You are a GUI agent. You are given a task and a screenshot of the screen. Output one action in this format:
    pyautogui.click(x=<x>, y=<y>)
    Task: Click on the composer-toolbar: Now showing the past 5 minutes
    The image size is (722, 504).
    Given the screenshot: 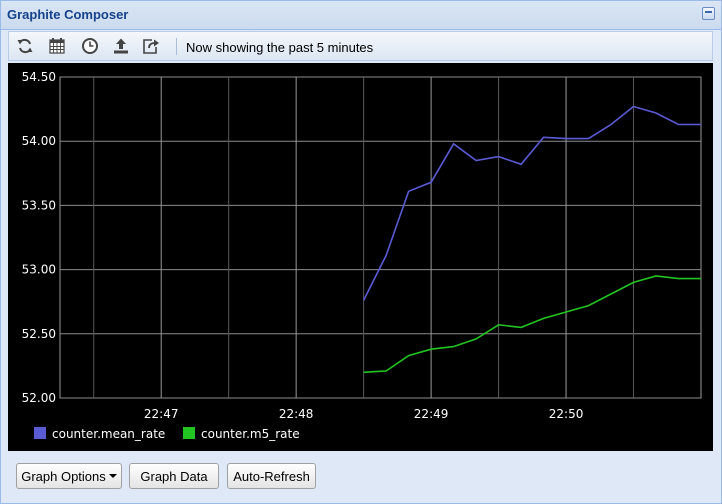 What is the action you would take?
    pyautogui.click(x=360, y=46)
    